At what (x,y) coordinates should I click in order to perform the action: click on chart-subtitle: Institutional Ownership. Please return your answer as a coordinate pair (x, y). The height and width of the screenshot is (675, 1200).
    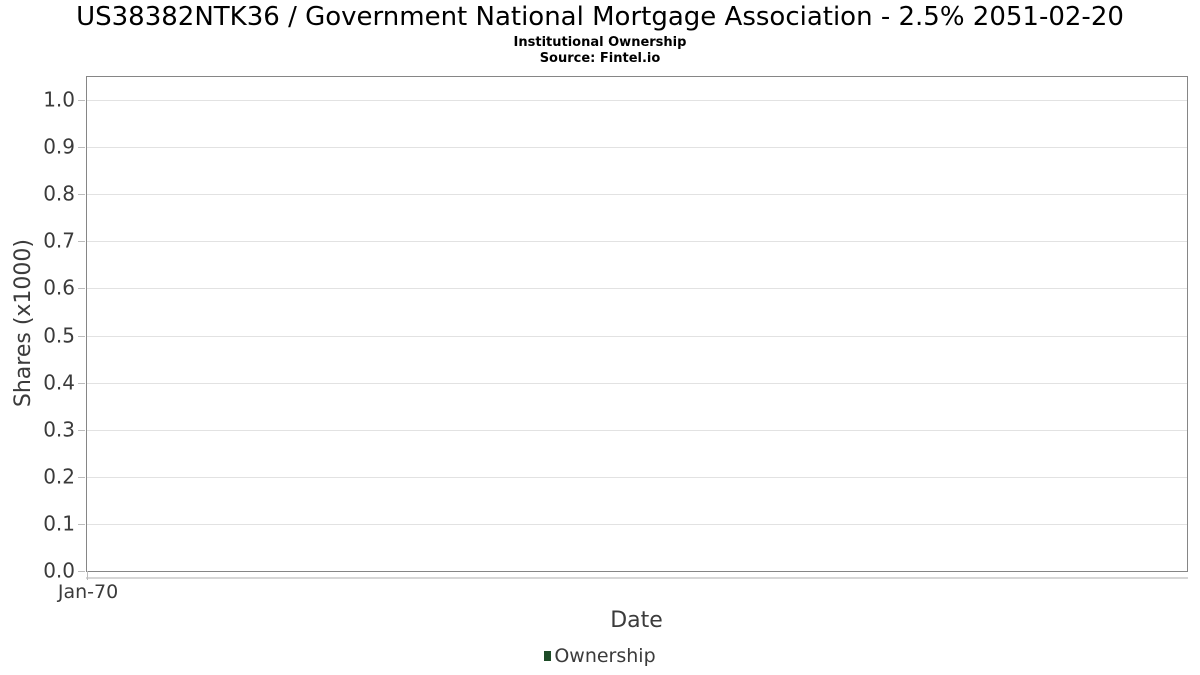
    Looking at the image, I should click on (600, 42).